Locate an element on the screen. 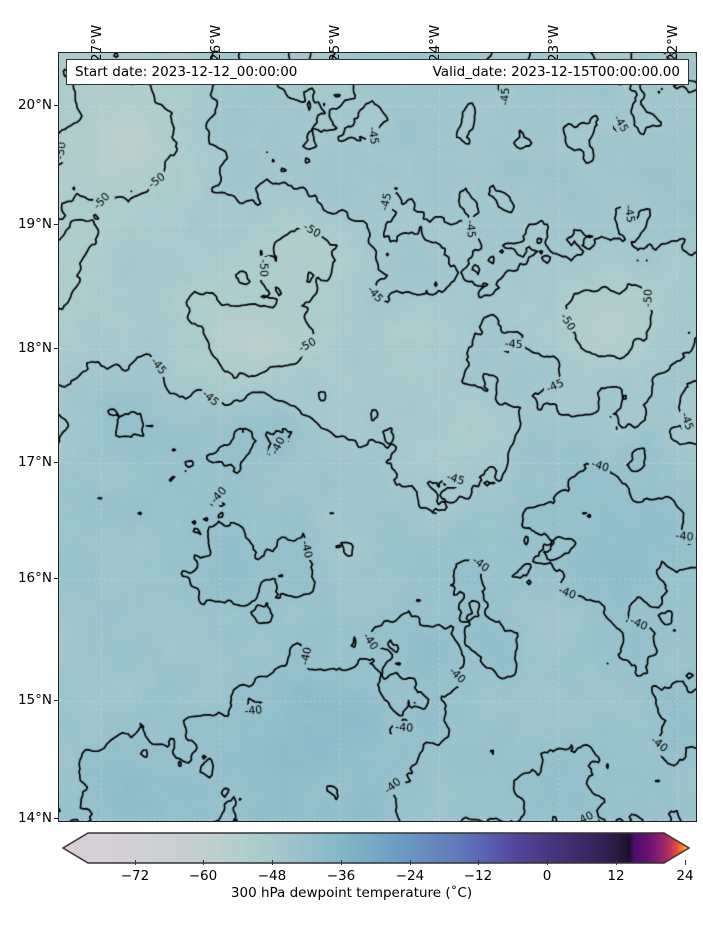  colorbar-tick-label: −12 is located at coordinates (478, 876).